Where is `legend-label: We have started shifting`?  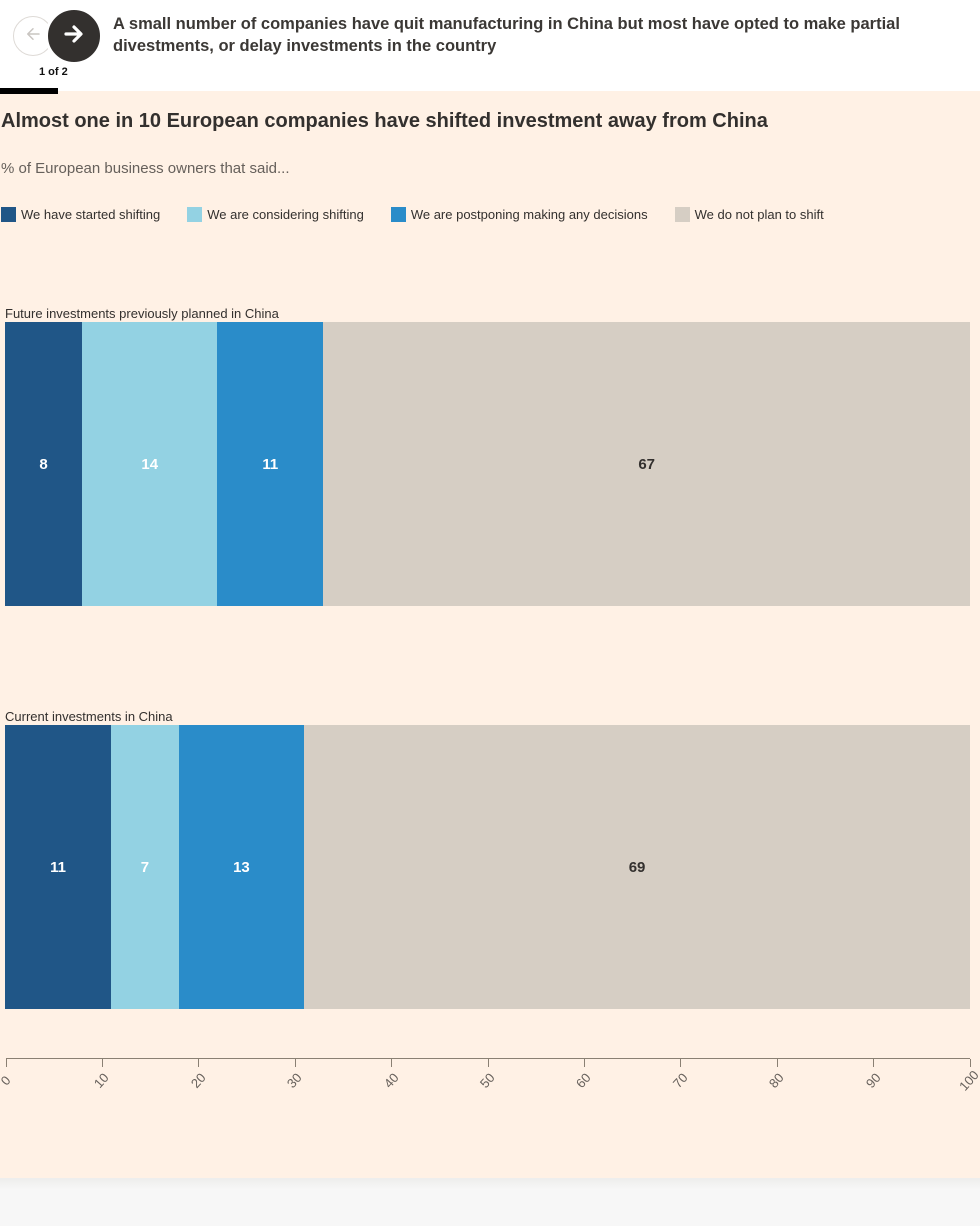
legend-label: We have started shifting is located at coordinates (91, 214).